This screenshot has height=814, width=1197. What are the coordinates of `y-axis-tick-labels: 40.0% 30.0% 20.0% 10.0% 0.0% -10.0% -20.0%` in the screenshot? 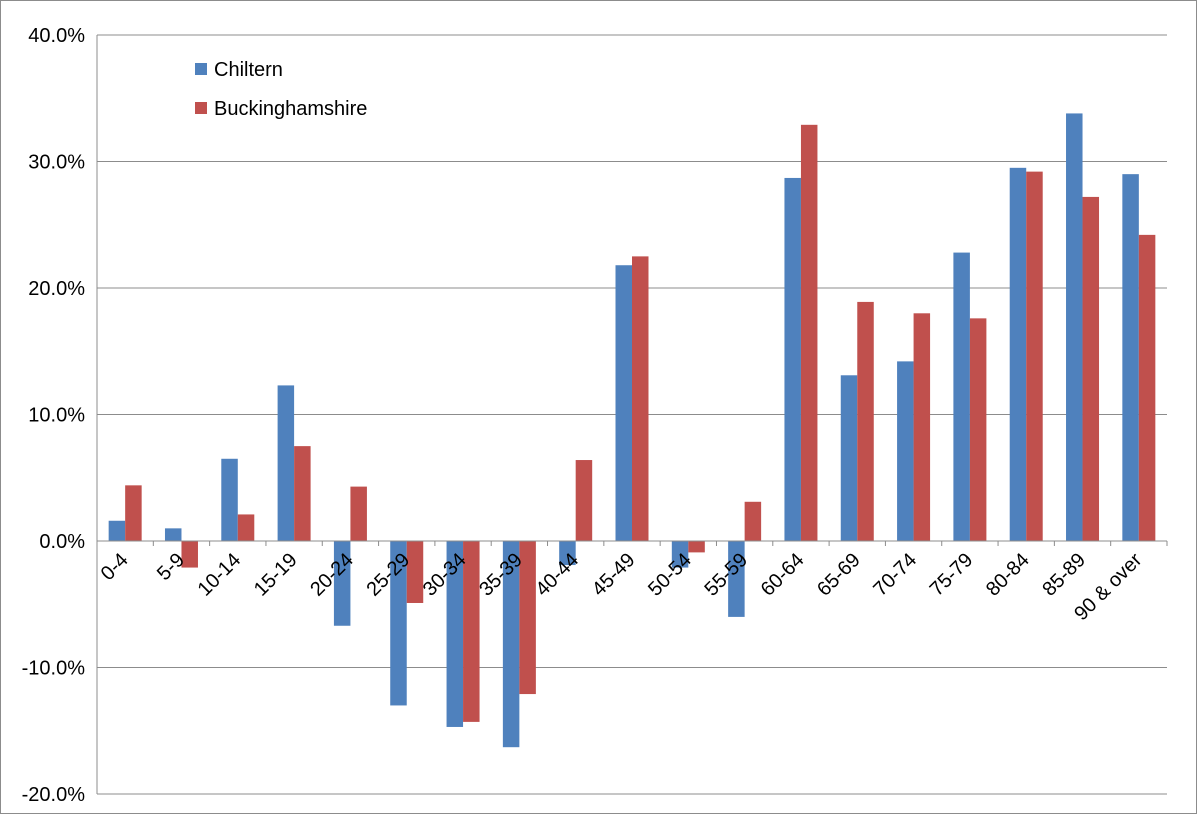 It's located at (54, 415).